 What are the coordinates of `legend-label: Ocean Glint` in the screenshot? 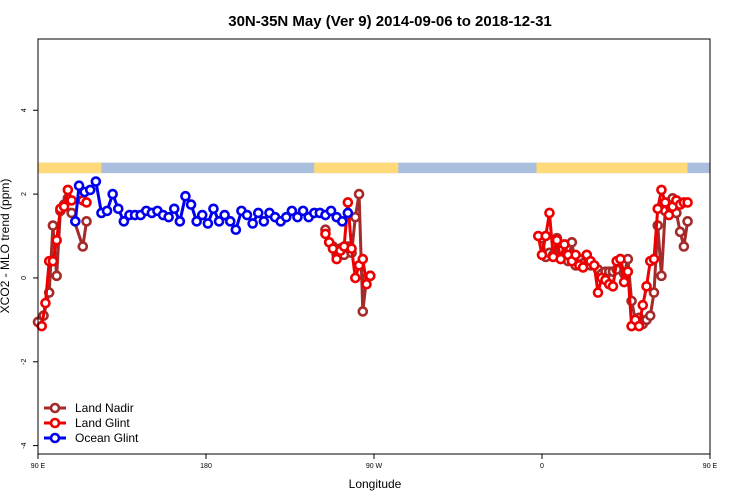 It's located at (107, 438).